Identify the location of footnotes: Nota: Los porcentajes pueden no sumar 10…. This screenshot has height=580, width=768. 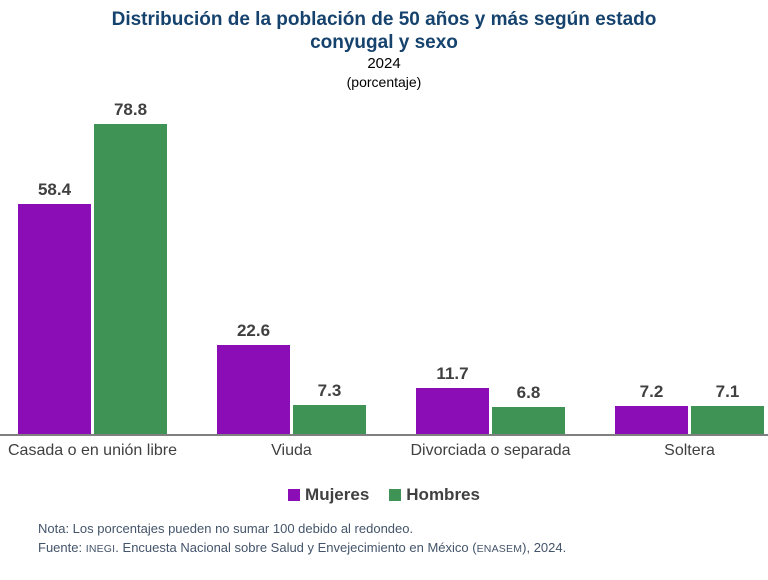
(403, 538).